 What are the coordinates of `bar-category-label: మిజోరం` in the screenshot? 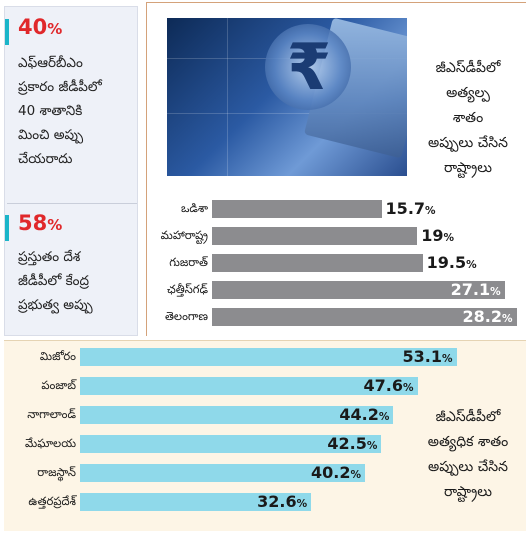 It's located at (57, 356).